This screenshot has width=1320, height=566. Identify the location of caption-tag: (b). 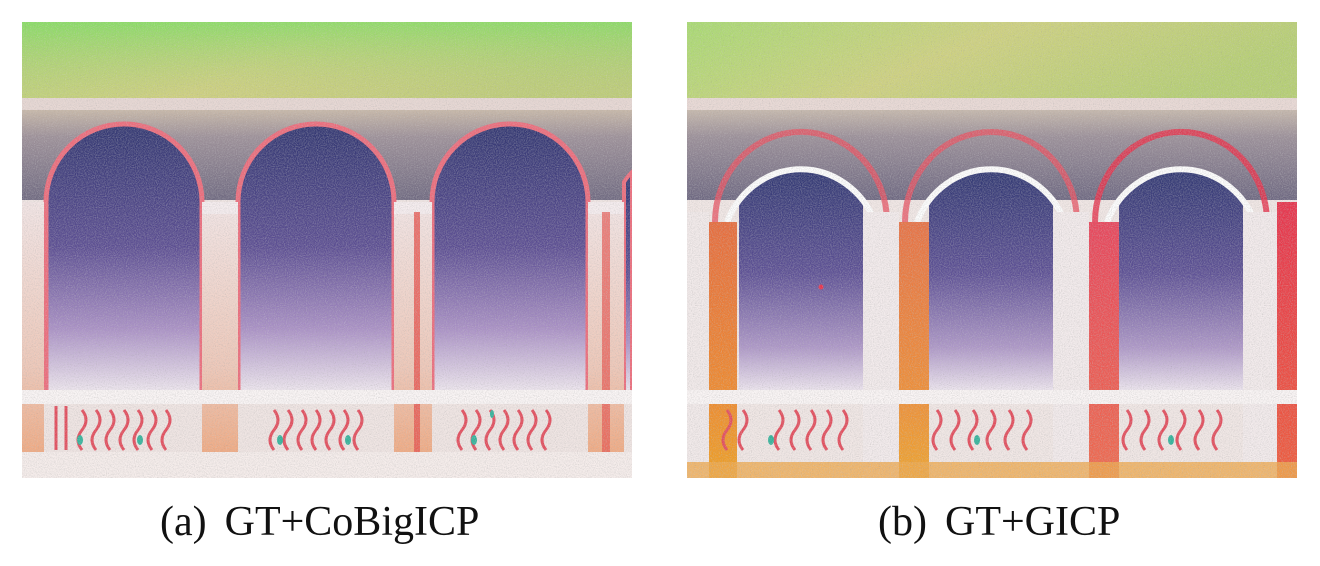
(902, 522).